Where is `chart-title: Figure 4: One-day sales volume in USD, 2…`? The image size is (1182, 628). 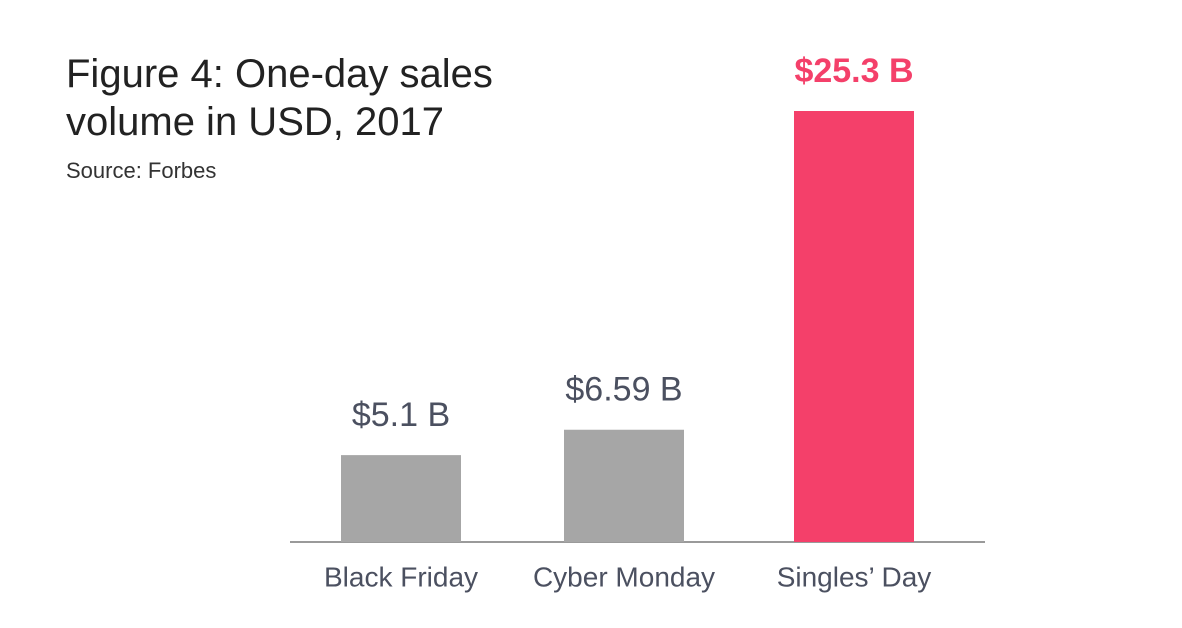 chart-title: Figure 4: One-day sales volume in USD, 2… is located at coordinates (279, 98).